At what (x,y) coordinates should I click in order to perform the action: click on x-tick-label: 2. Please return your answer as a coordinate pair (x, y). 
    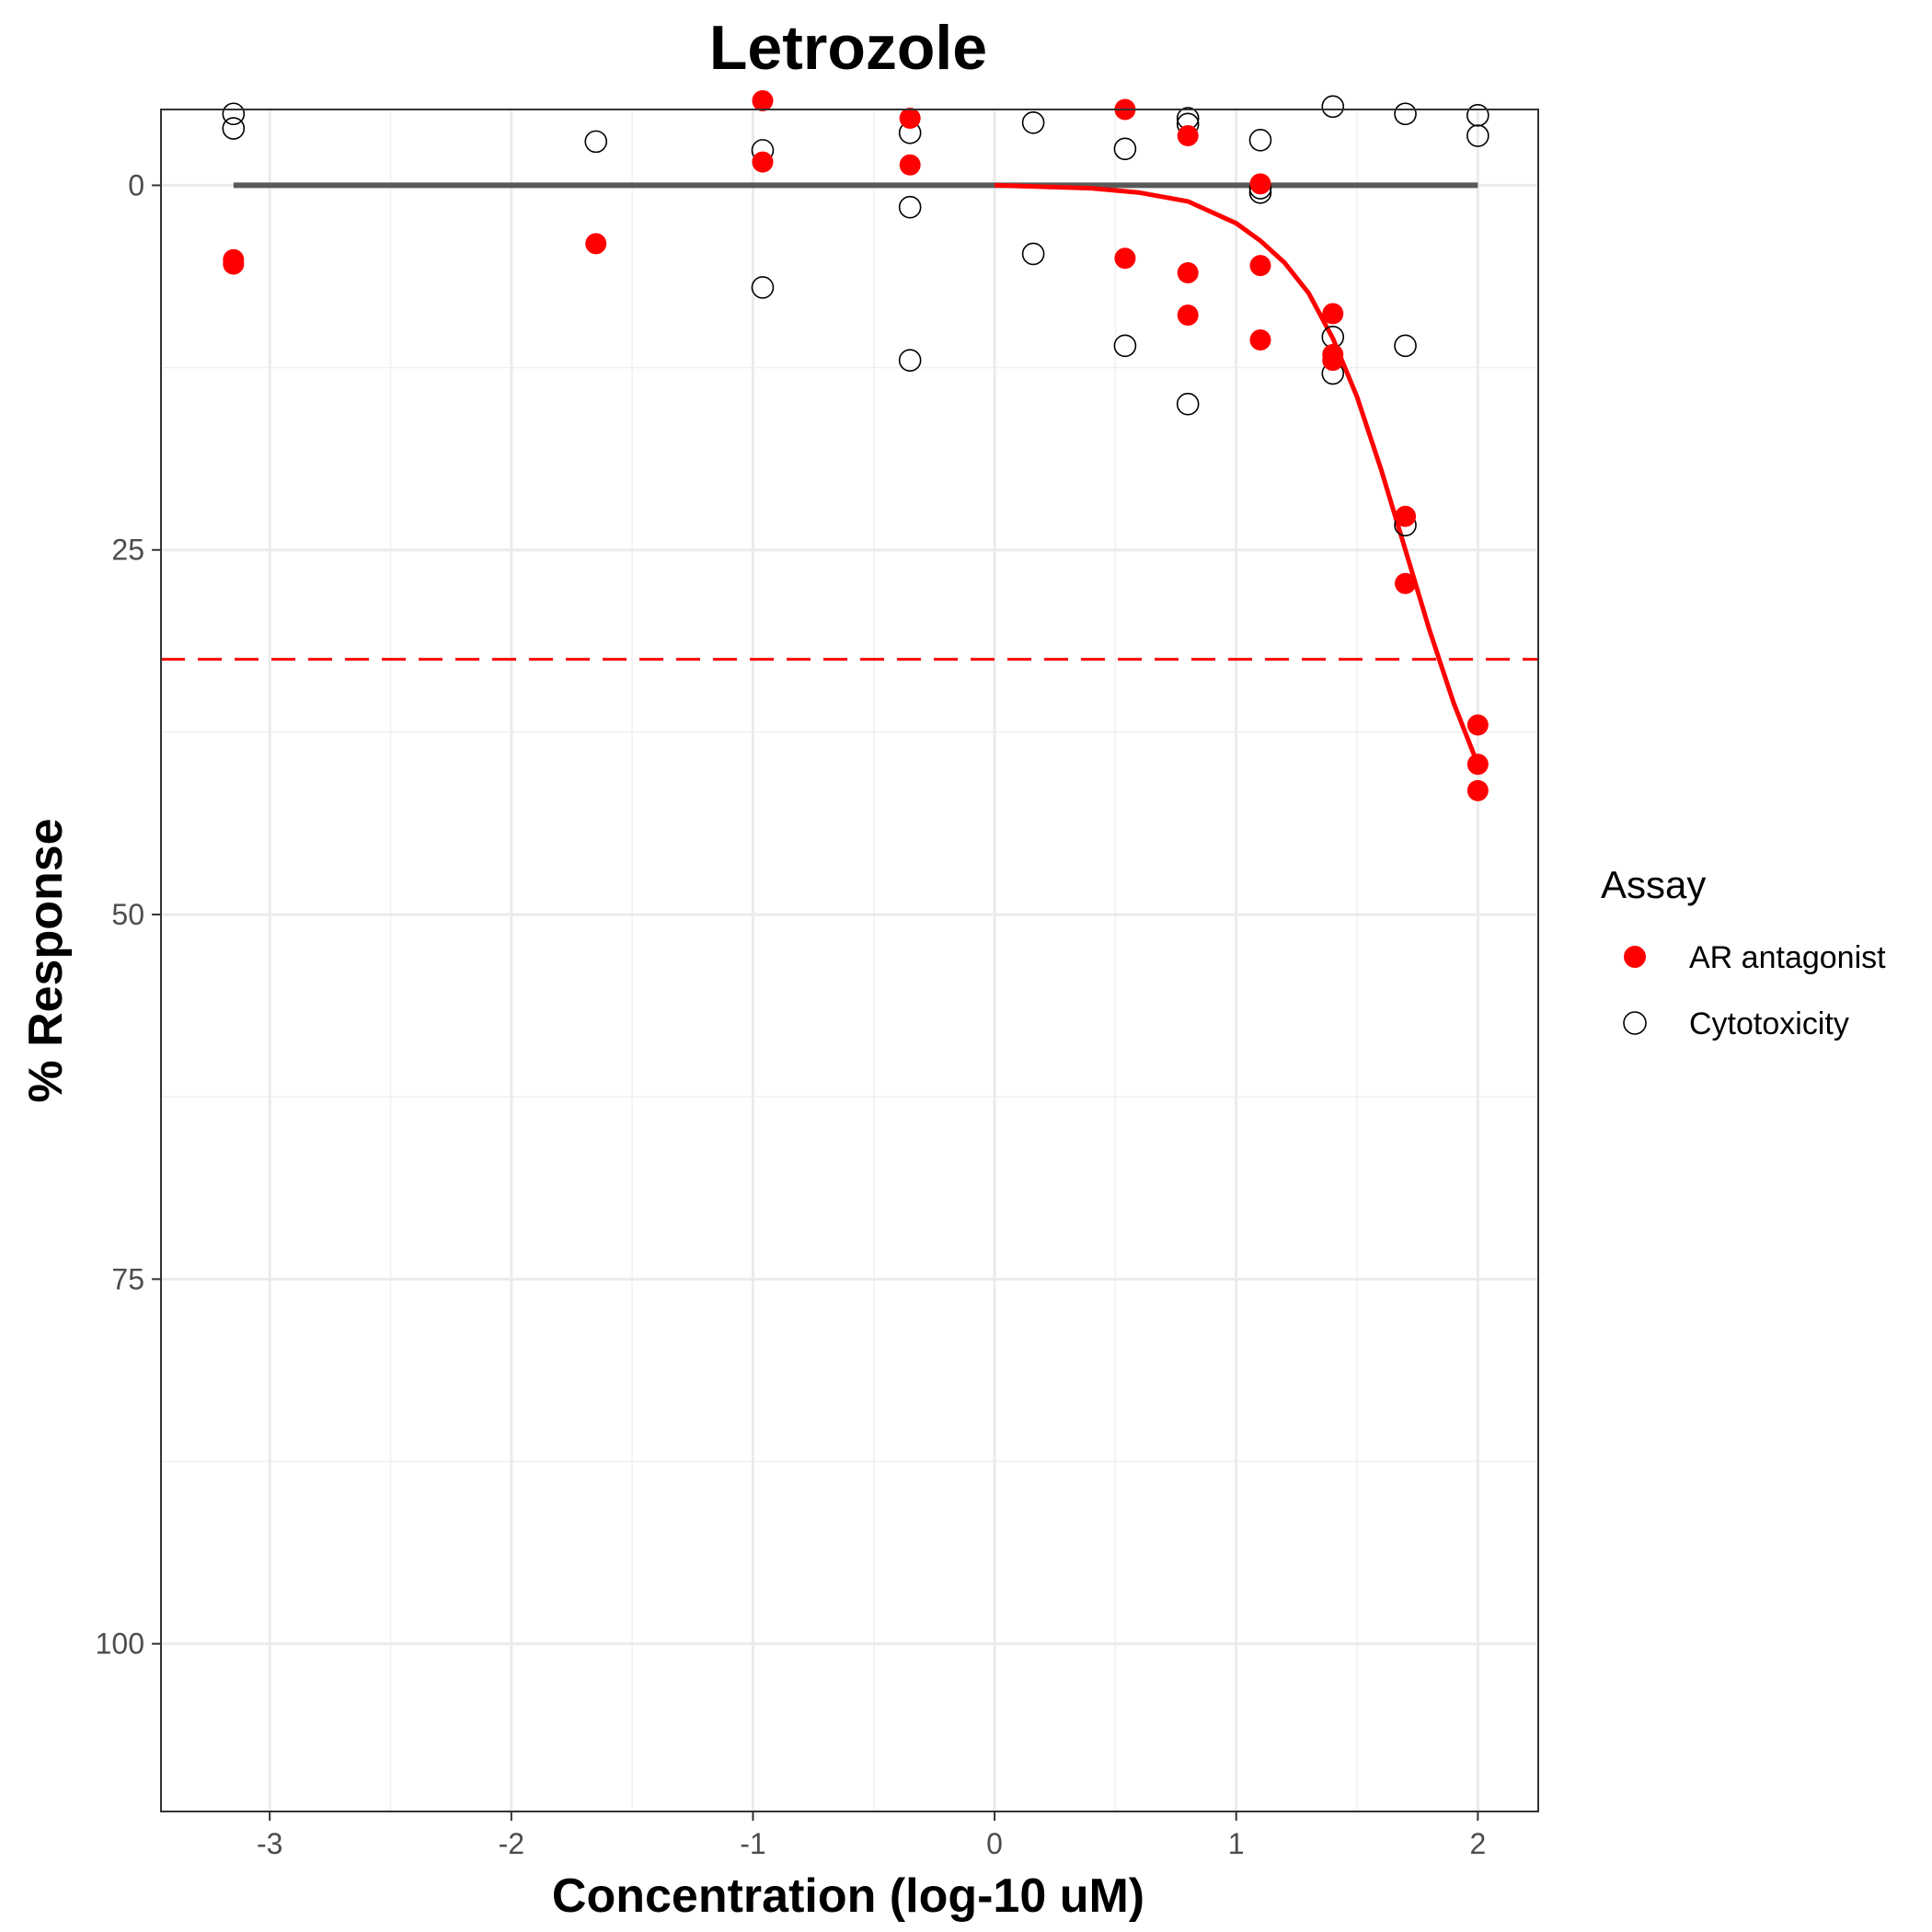
    Looking at the image, I should click on (1477, 1843).